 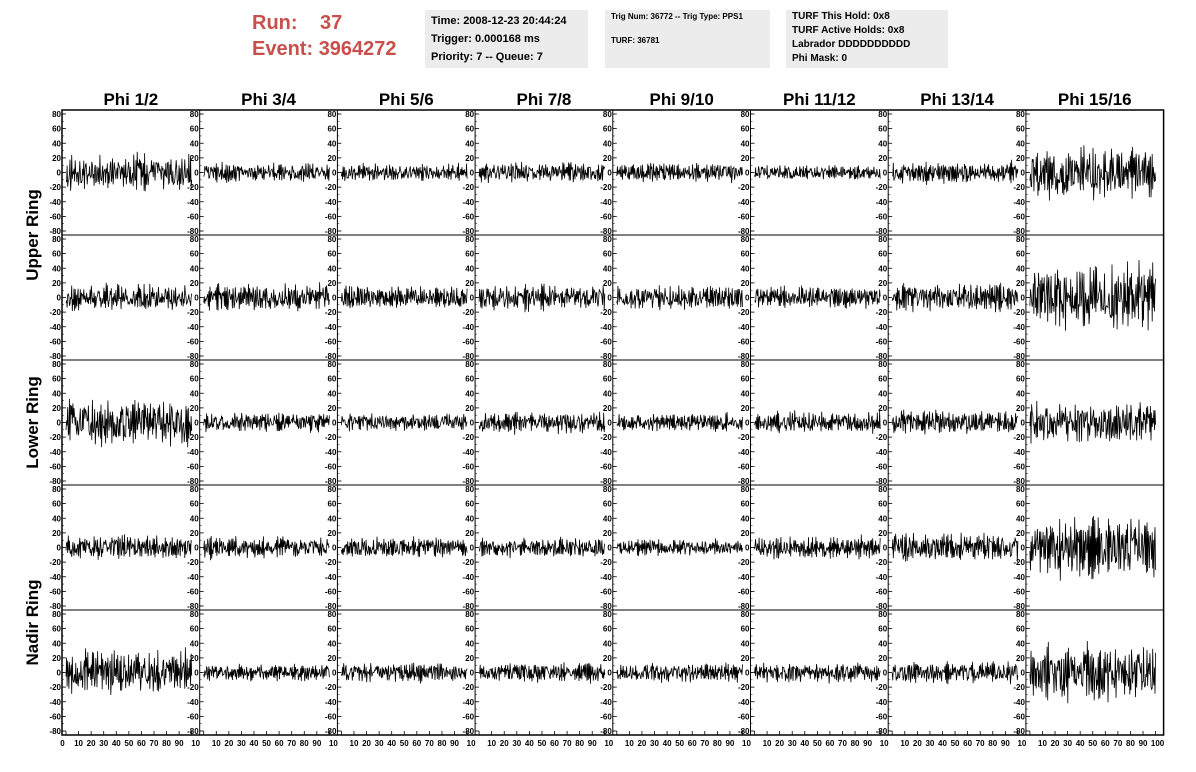 I want to click on x-tick-label: 70, so click(x=980, y=743).